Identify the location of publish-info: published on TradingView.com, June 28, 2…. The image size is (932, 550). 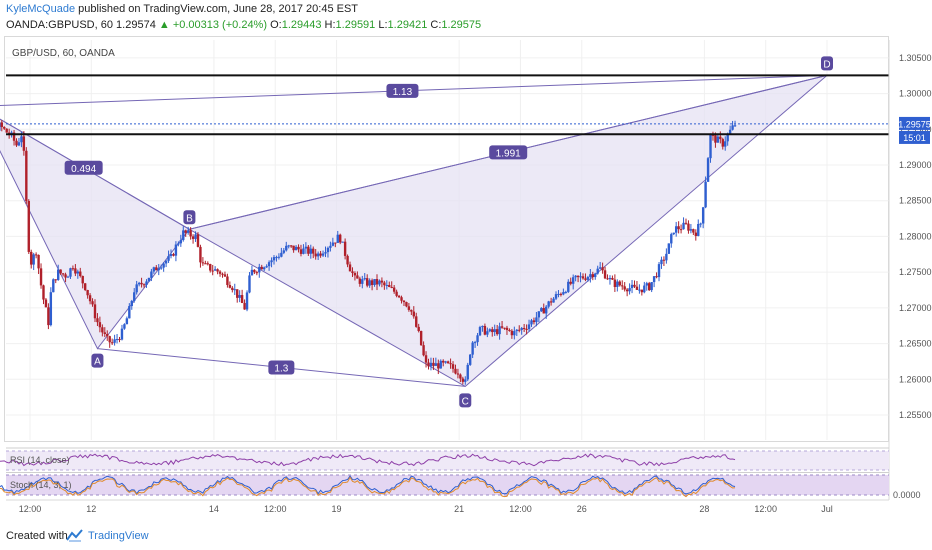
(217, 9).